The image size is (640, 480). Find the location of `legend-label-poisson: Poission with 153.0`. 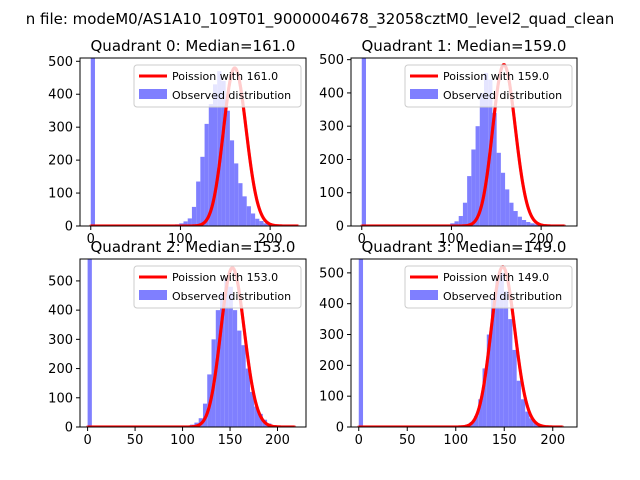

legend-label-poisson: Poission with 153.0 is located at coordinates (225, 277).